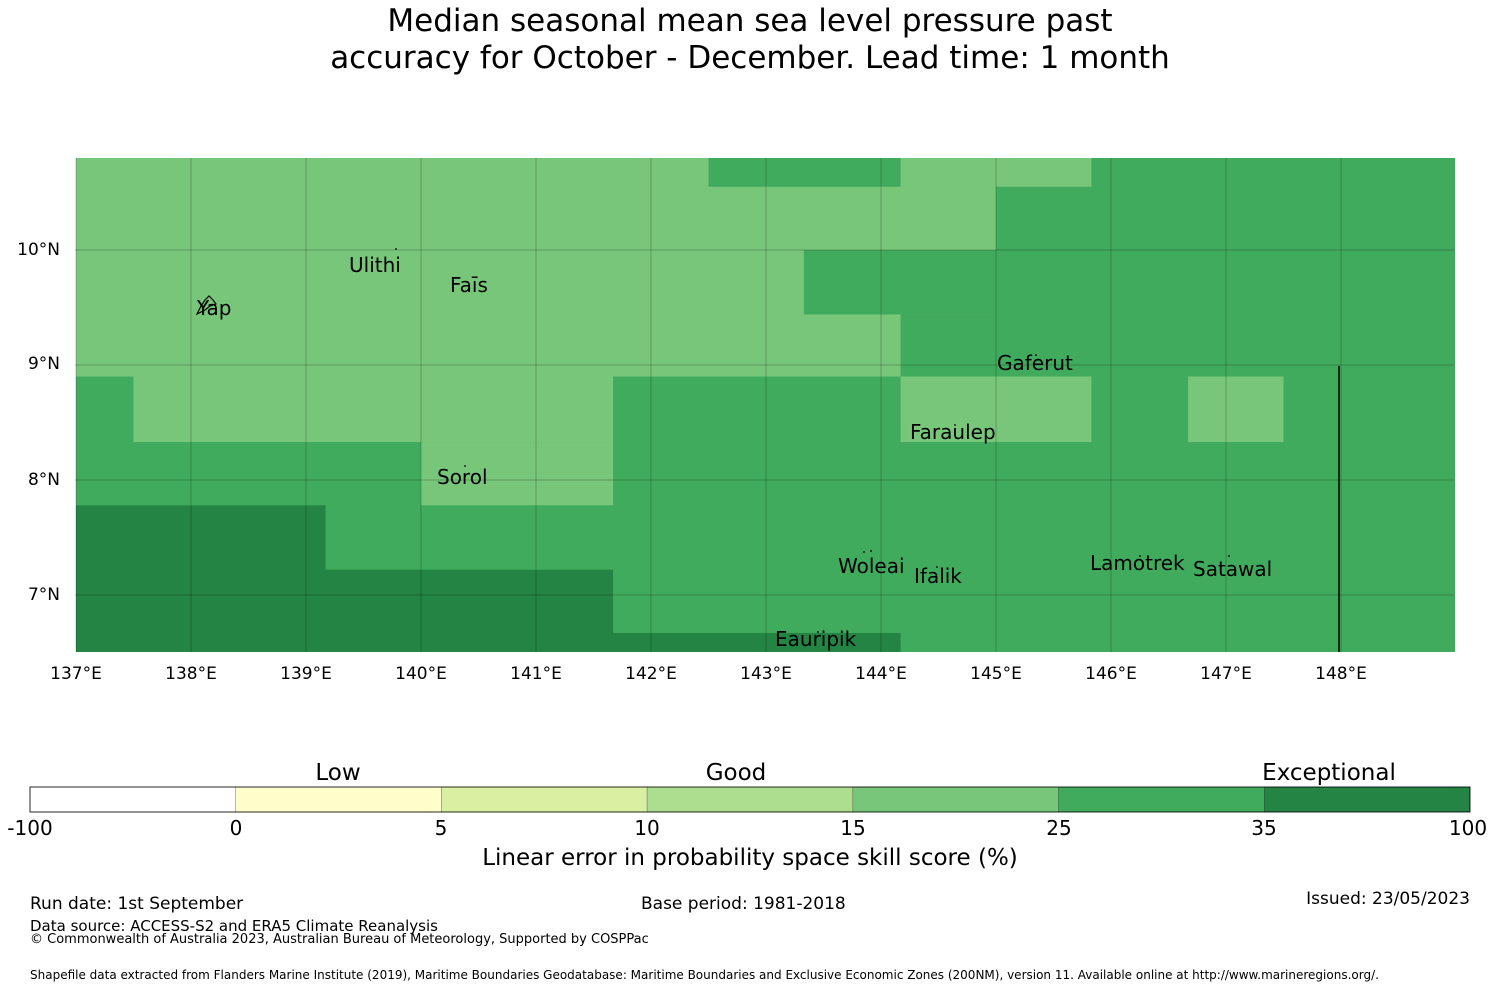  What do you see at coordinates (1341, 674) in the screenshot?
I see `x-tick-label: 148°E` at bounding box center [1341, 674].